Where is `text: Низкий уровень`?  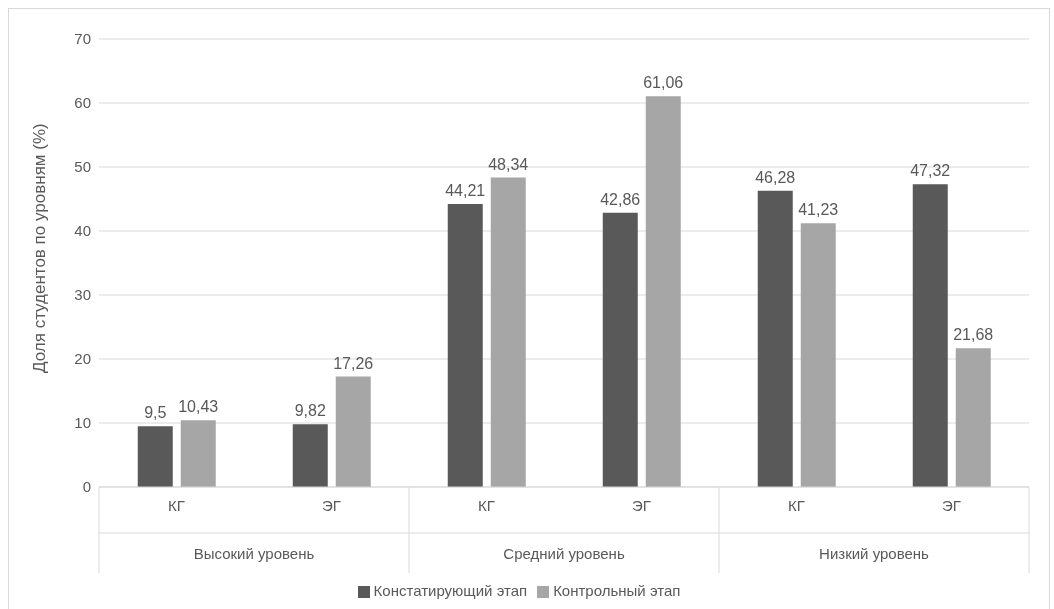
text: Низкий уровень is located at coordinates (874, 553).